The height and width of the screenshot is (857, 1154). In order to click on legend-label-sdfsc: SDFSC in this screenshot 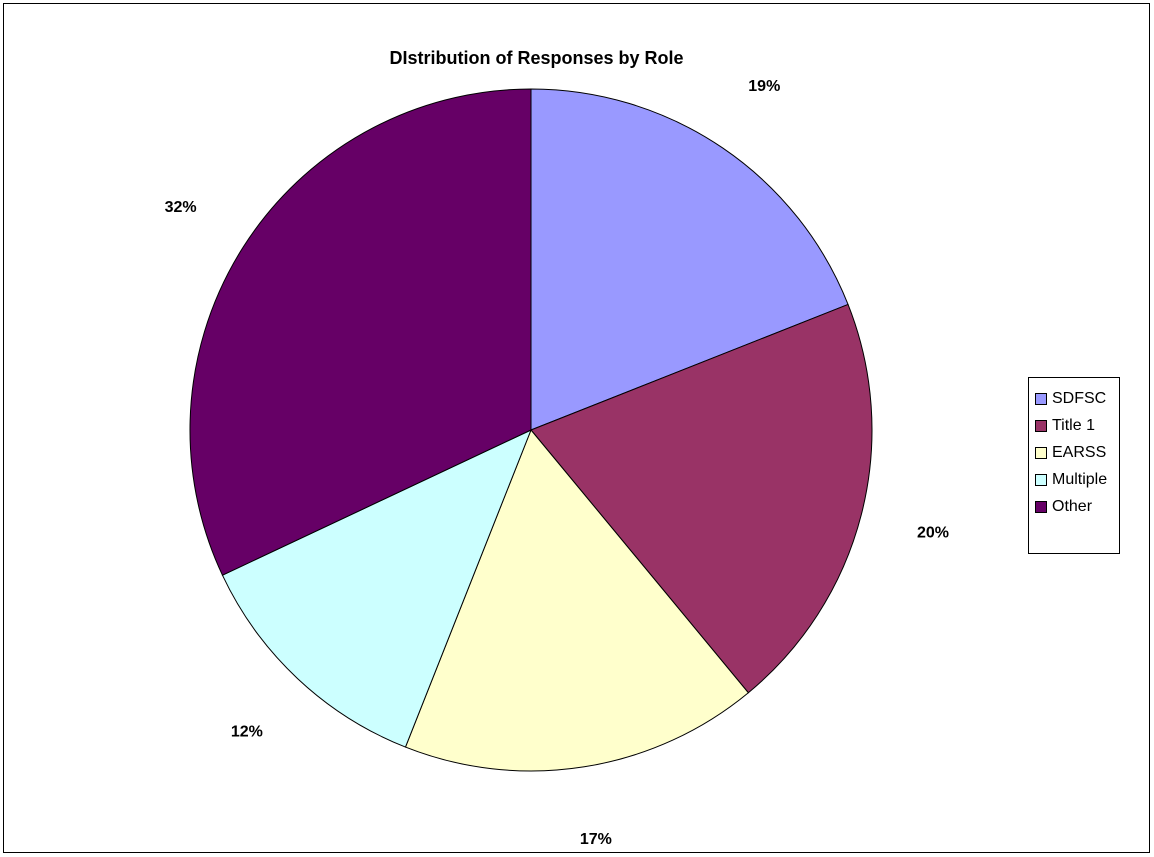, I will do `click(1079, 398)`.